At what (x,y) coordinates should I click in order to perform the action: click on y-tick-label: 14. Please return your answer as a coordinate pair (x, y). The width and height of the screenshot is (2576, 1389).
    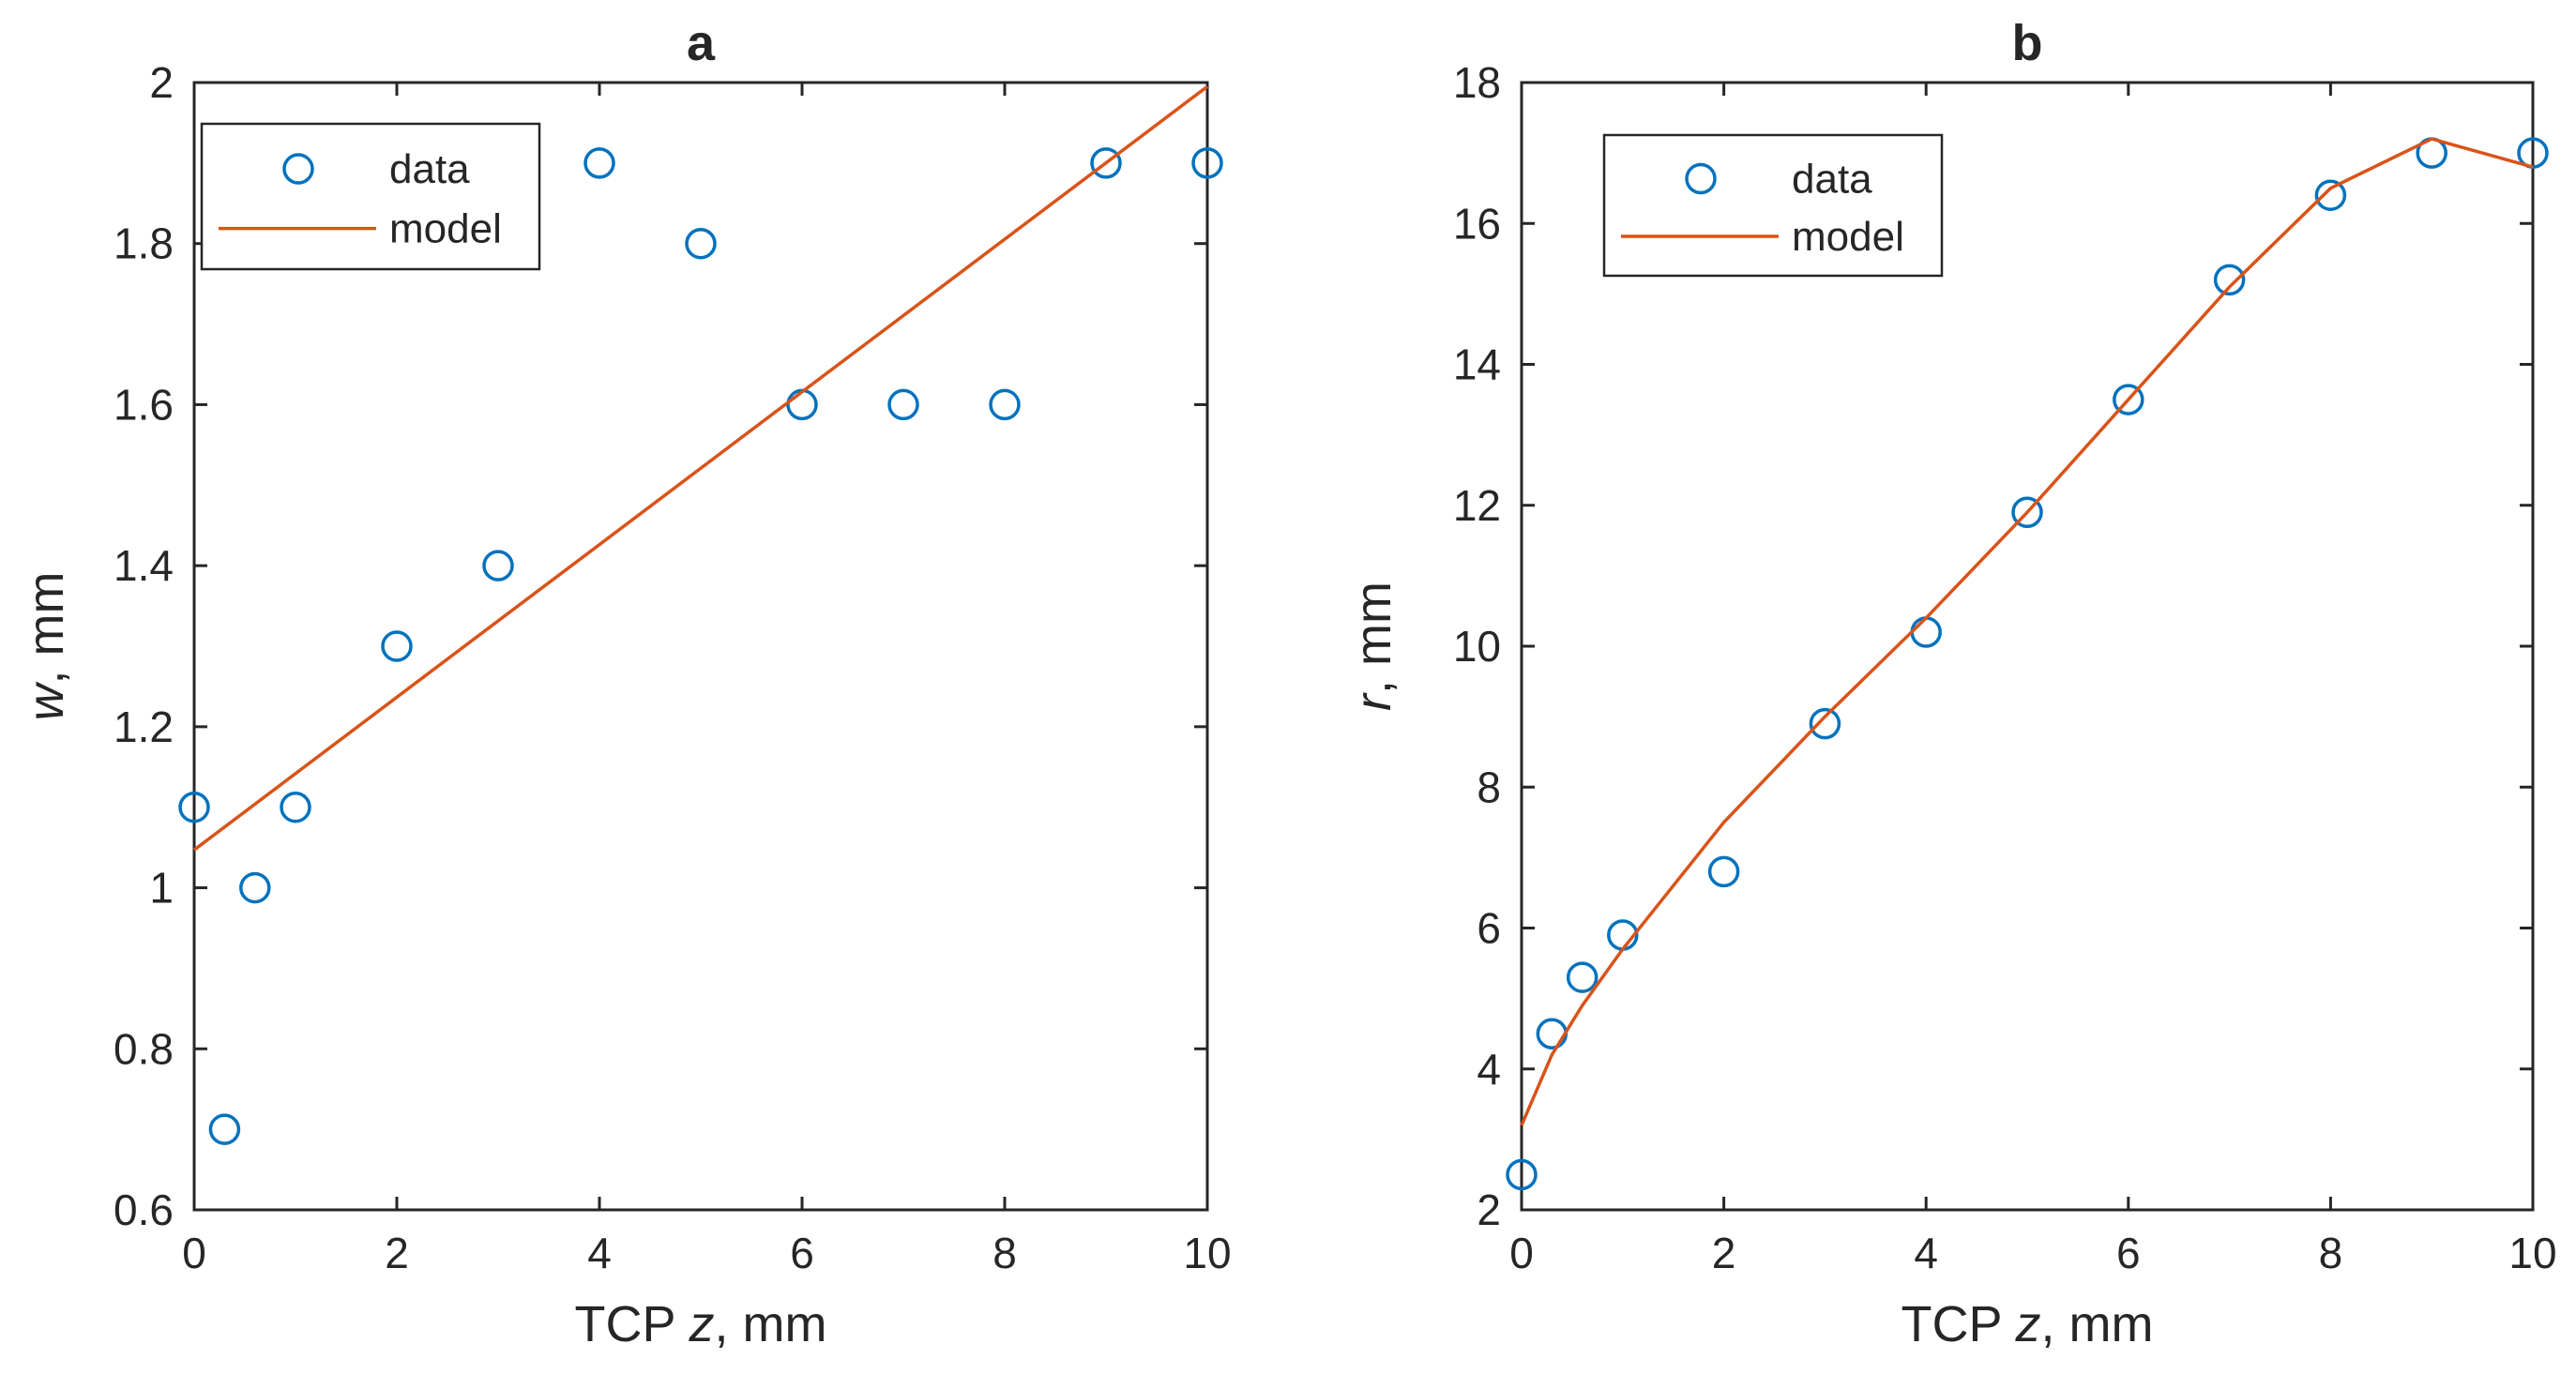
    Looking at the image, I should click on (1477, 365).